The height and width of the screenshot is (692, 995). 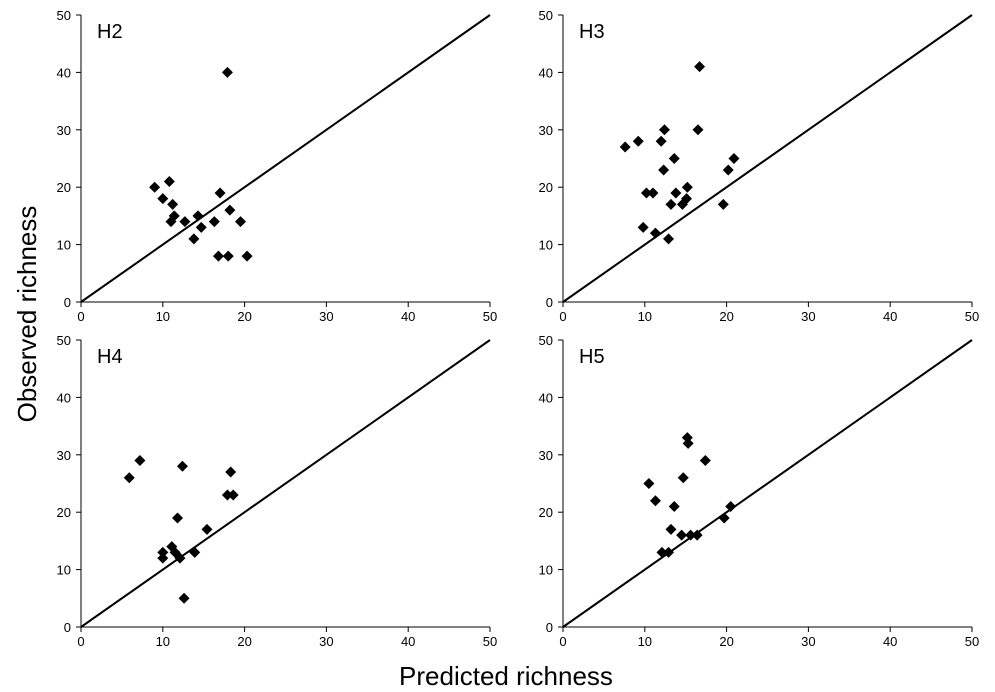 I want to click on panel-label: H2, so click(x=110, y=32).